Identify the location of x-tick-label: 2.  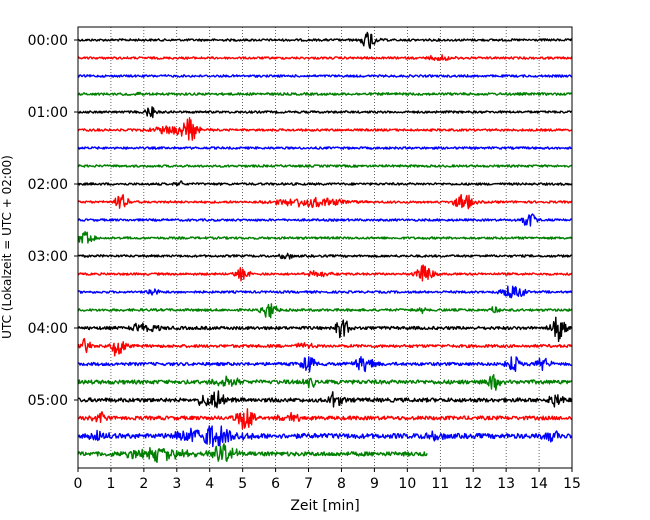
(143, 484).